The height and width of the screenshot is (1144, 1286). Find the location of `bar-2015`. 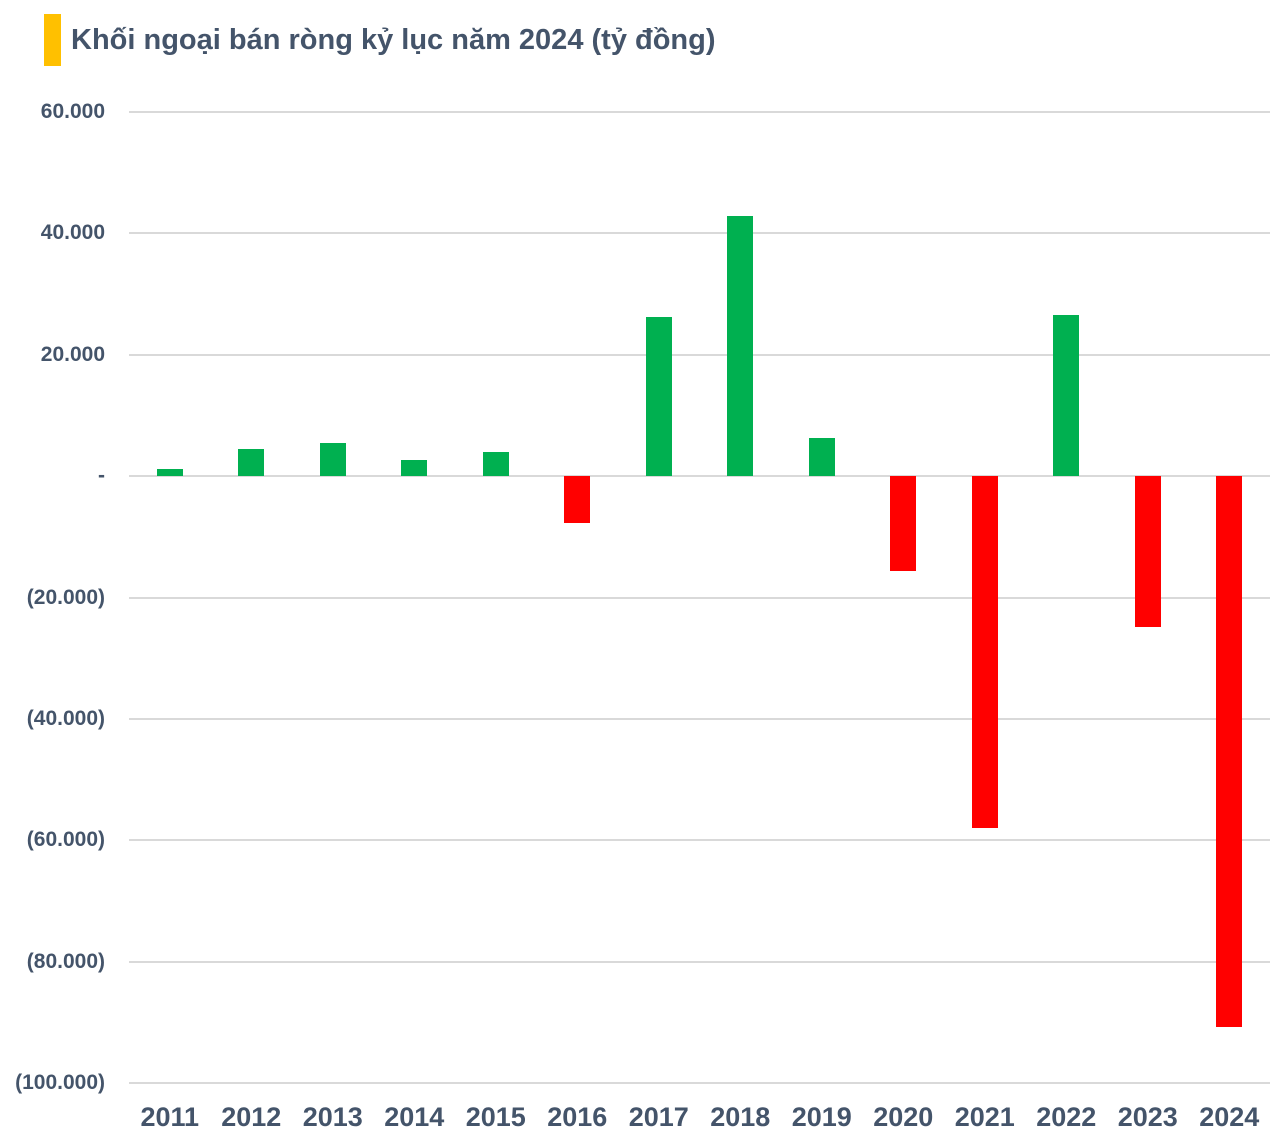

bar-2015 is located at coordinates (495, 464).